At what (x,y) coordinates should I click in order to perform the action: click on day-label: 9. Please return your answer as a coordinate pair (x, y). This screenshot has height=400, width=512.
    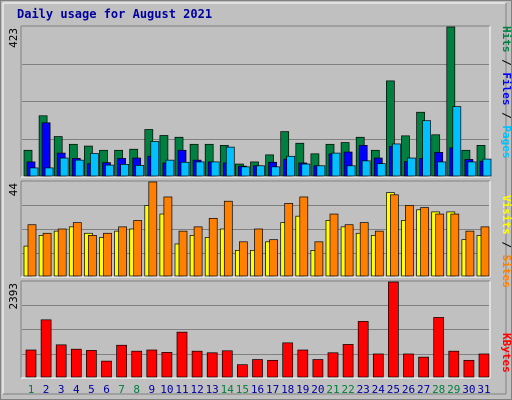
    Looking at the image, I should click on (151, 389).